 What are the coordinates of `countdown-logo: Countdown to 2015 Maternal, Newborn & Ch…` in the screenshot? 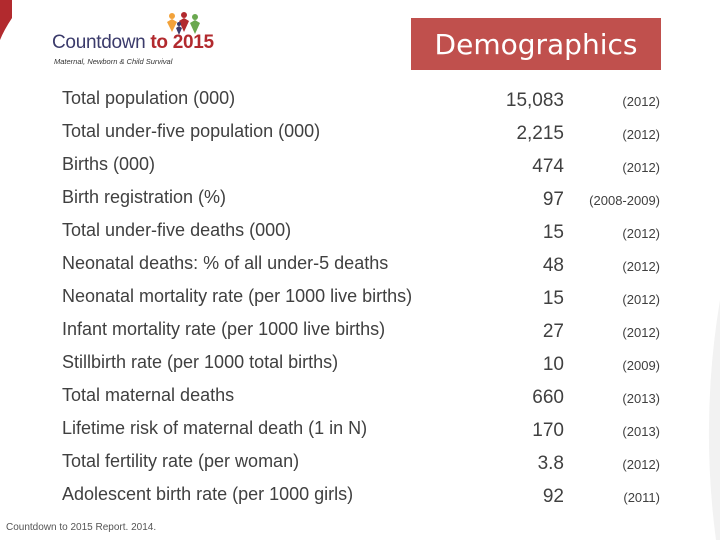 It's located at (137, 38).